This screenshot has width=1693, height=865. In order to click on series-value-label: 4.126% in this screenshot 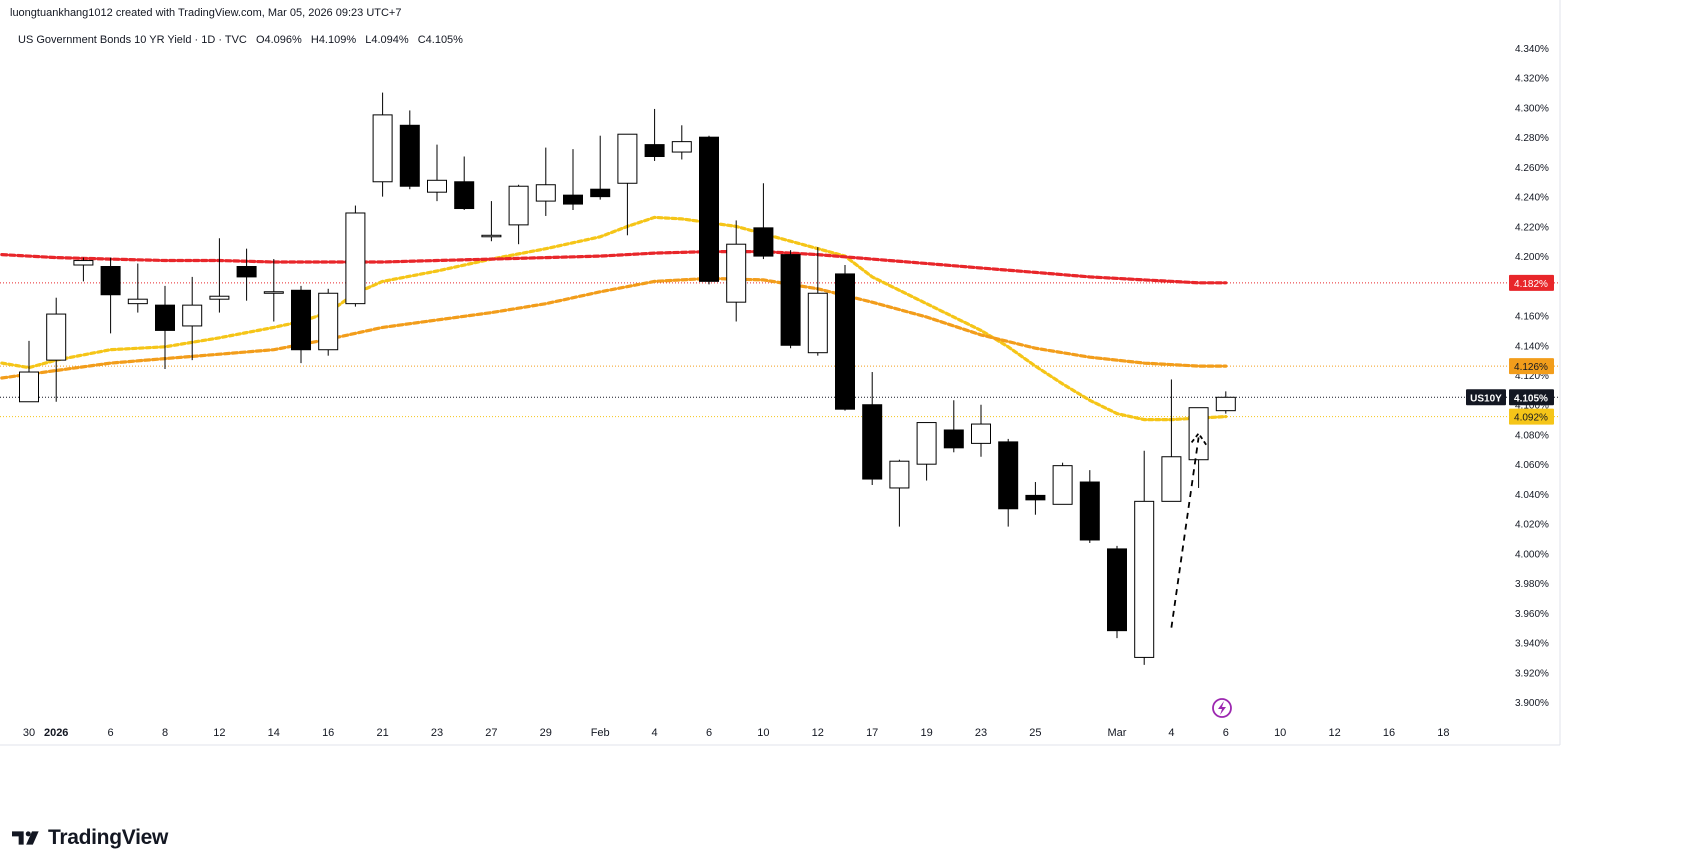, I will do `click(1531, 367)`.